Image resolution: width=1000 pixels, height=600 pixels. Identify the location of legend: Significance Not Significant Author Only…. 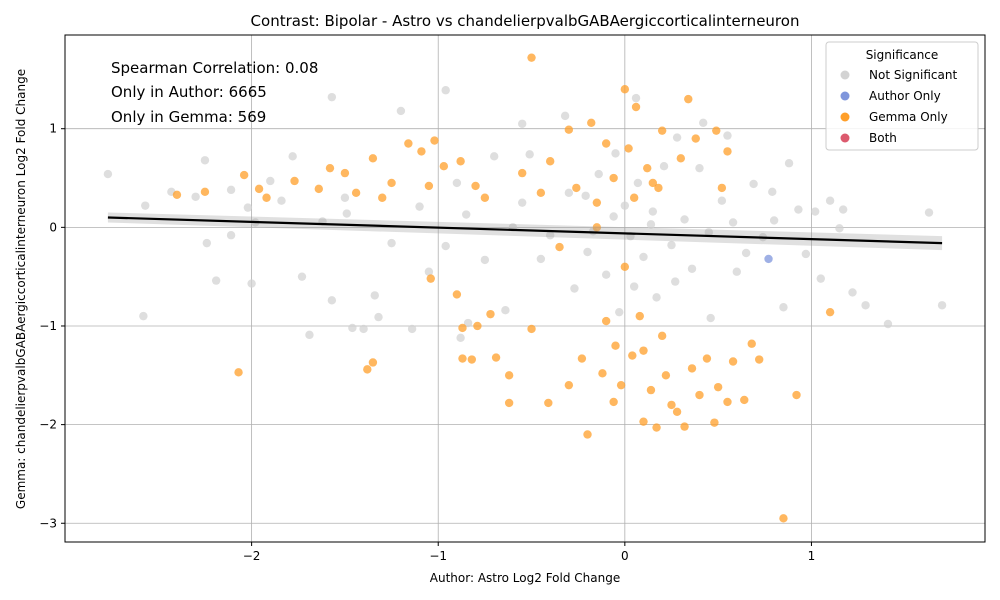
(902, 96).